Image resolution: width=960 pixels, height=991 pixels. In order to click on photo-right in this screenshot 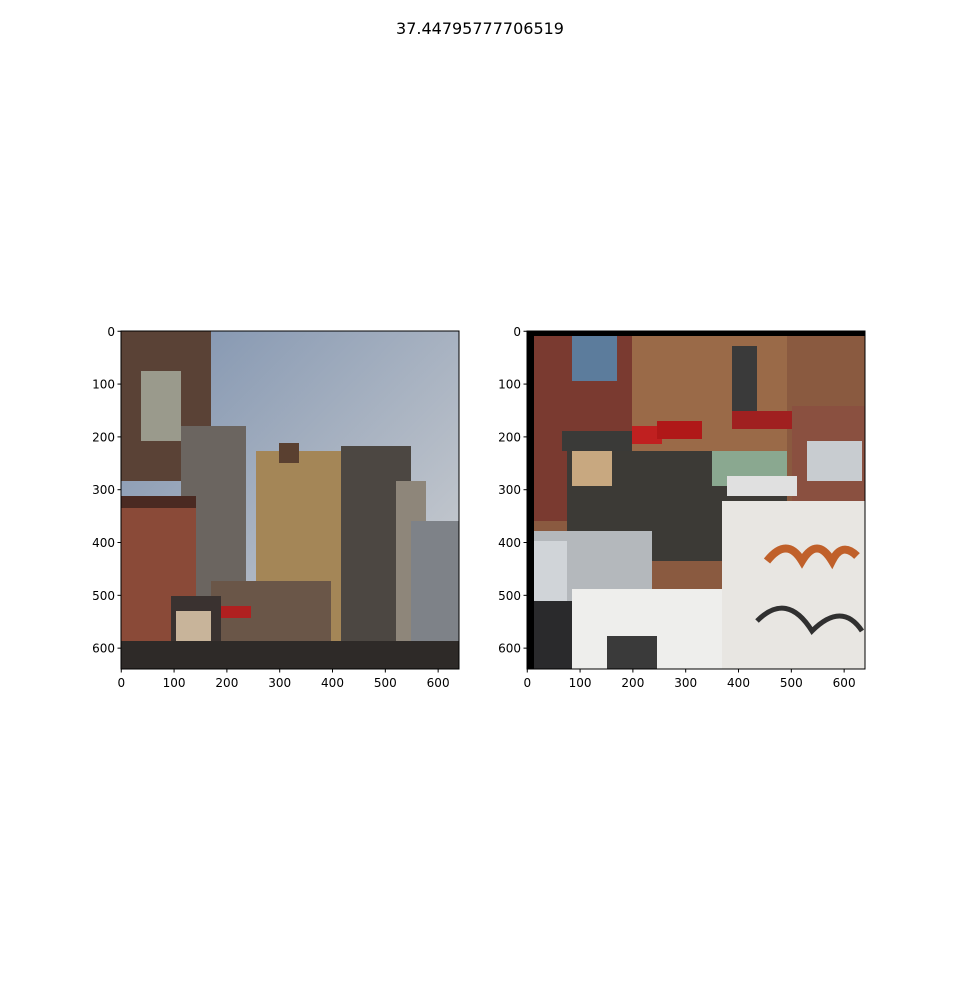, I will do `click(696, 500)`.